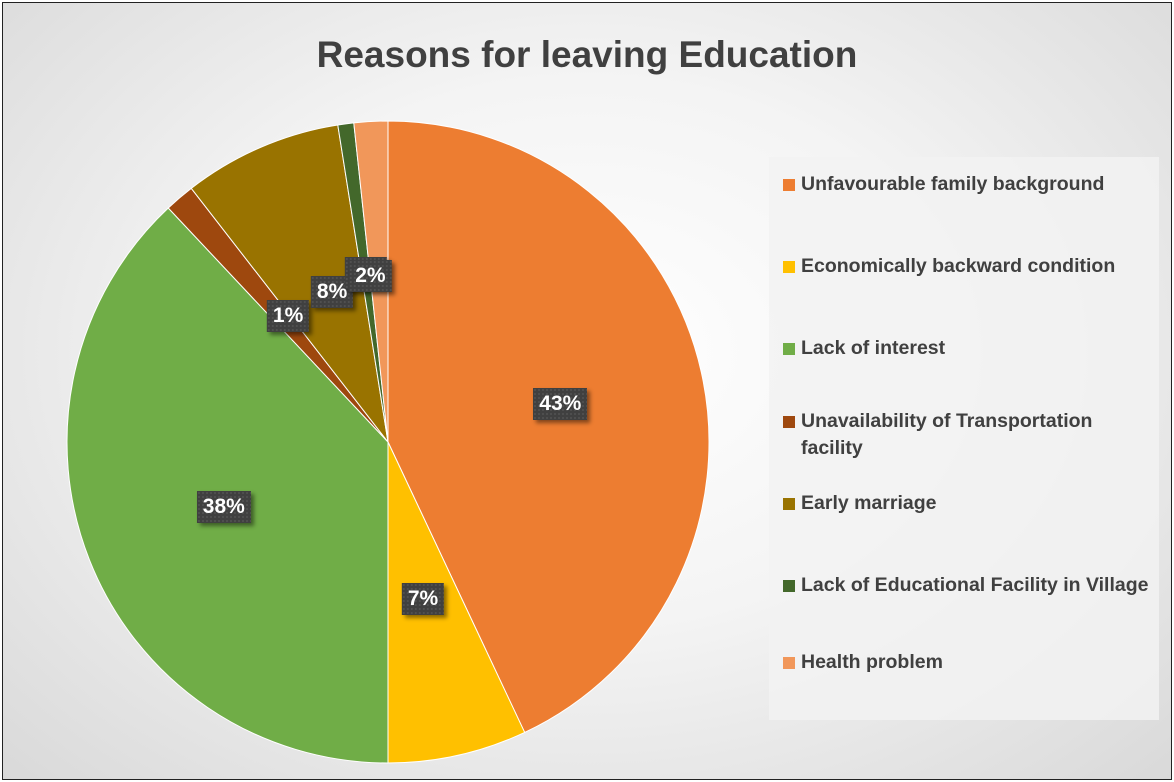 Image resolution: width=1174 pixels, height=782 pixels. I want to click on data-label-lack-of-interest: 38%, so click(223, 507).